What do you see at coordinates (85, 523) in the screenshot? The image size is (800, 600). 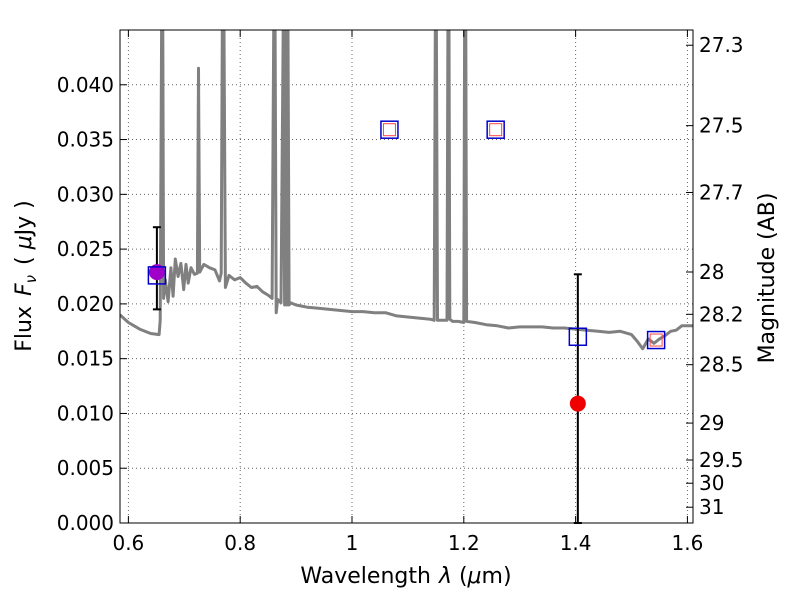 I see `y-tick-label: 0.000` at bounding box center [85, 523].